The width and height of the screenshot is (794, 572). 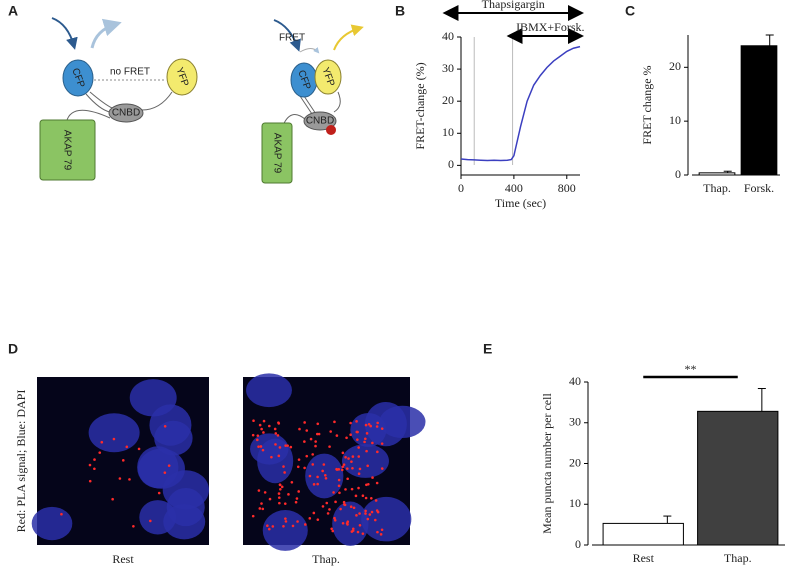 I want to click on panel-label: B, so click(x=400, y=11).